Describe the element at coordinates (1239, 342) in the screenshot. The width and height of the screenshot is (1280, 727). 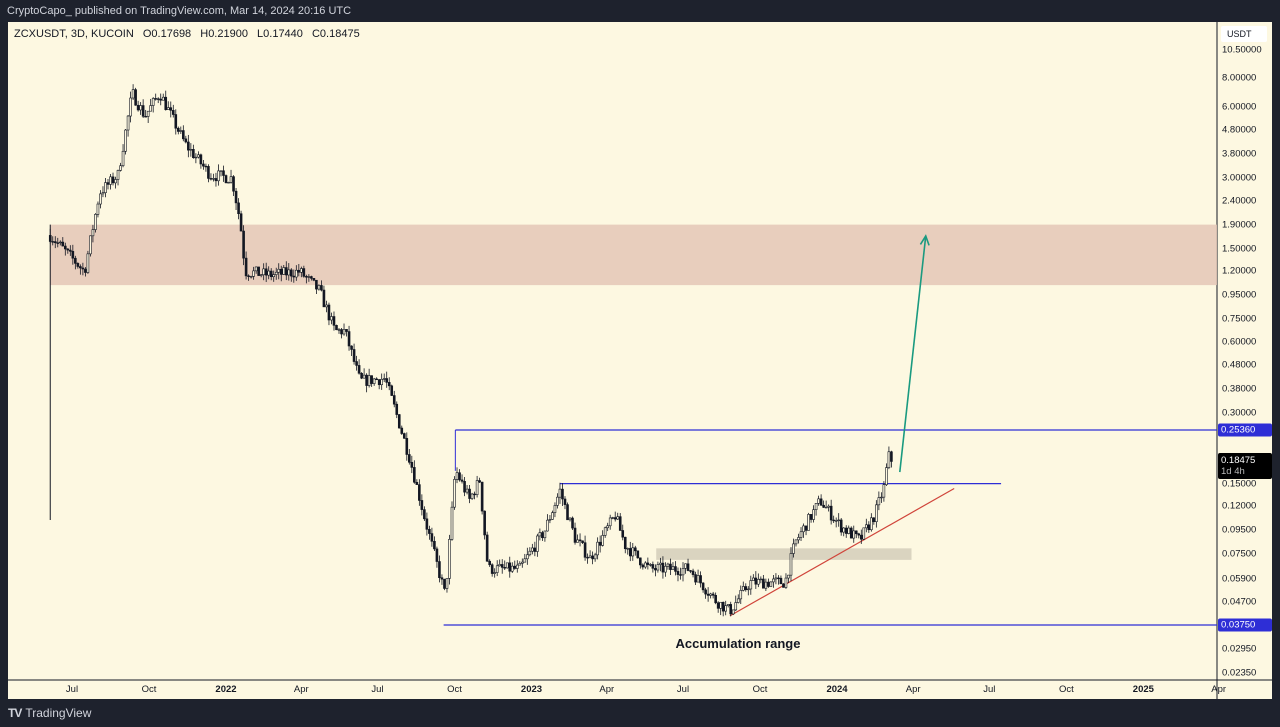
I see `price-tick: 0.60000` at that location.